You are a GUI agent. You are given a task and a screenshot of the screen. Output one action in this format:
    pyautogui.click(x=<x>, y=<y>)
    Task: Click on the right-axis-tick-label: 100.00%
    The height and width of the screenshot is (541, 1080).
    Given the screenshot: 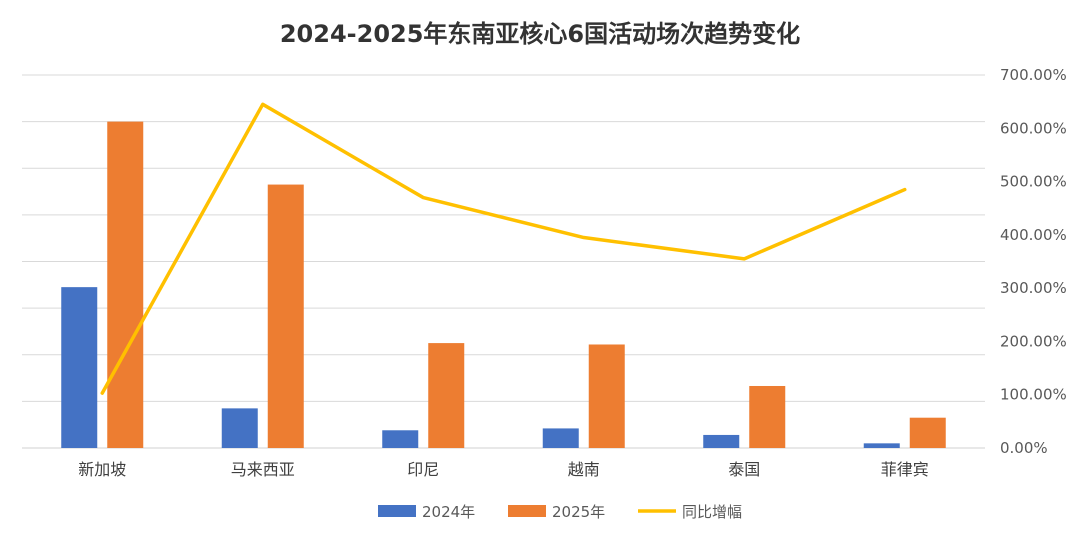 What is the action you would take?
    pyautogui.click(x=1033, y=395)
    